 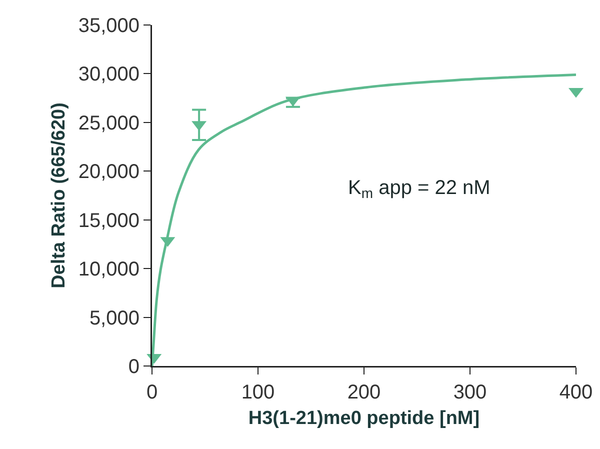 I want to click on x-tick-label: 100, so click(x=258, y=393).